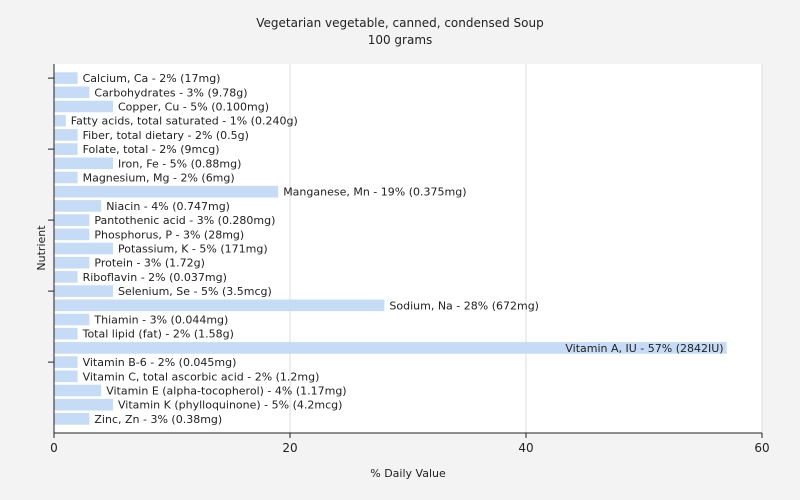  Describe the element at coordinates (408, 473) in the screenshot. I see `x-axis-label: % Daily Value` at that location.